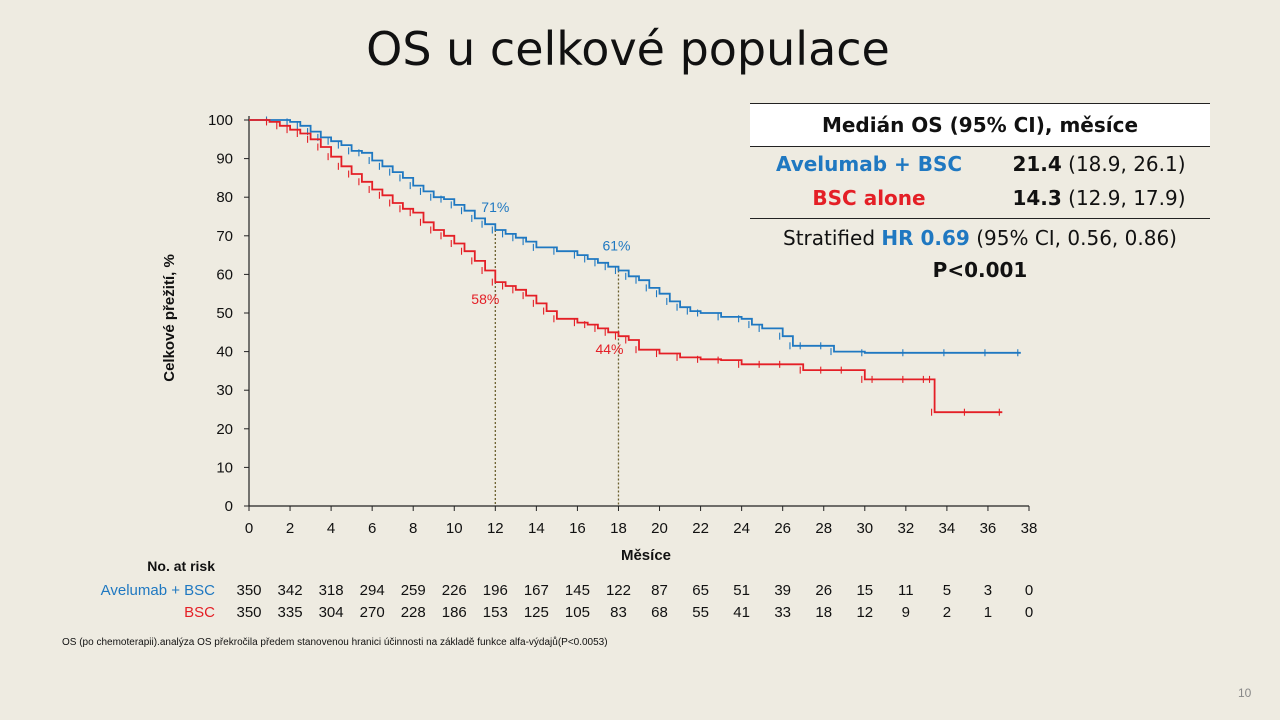 The height and width of the screenshot is (720, 1280). What do you see at coordinates (224, 236) in the screenshot?
I see `y-tick-label: 70` at bounding box center [224, 236].